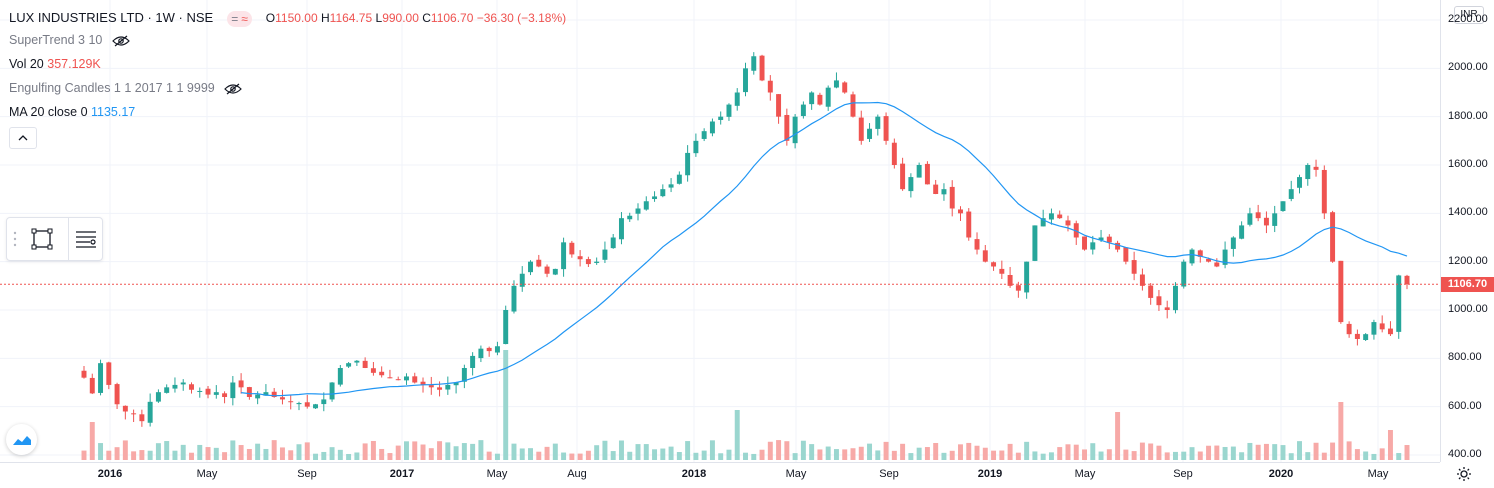 This screenshot has width=1494, height=488. I want to click on supertrend-legend: SuperTrend 3 10, so click(69, 40).